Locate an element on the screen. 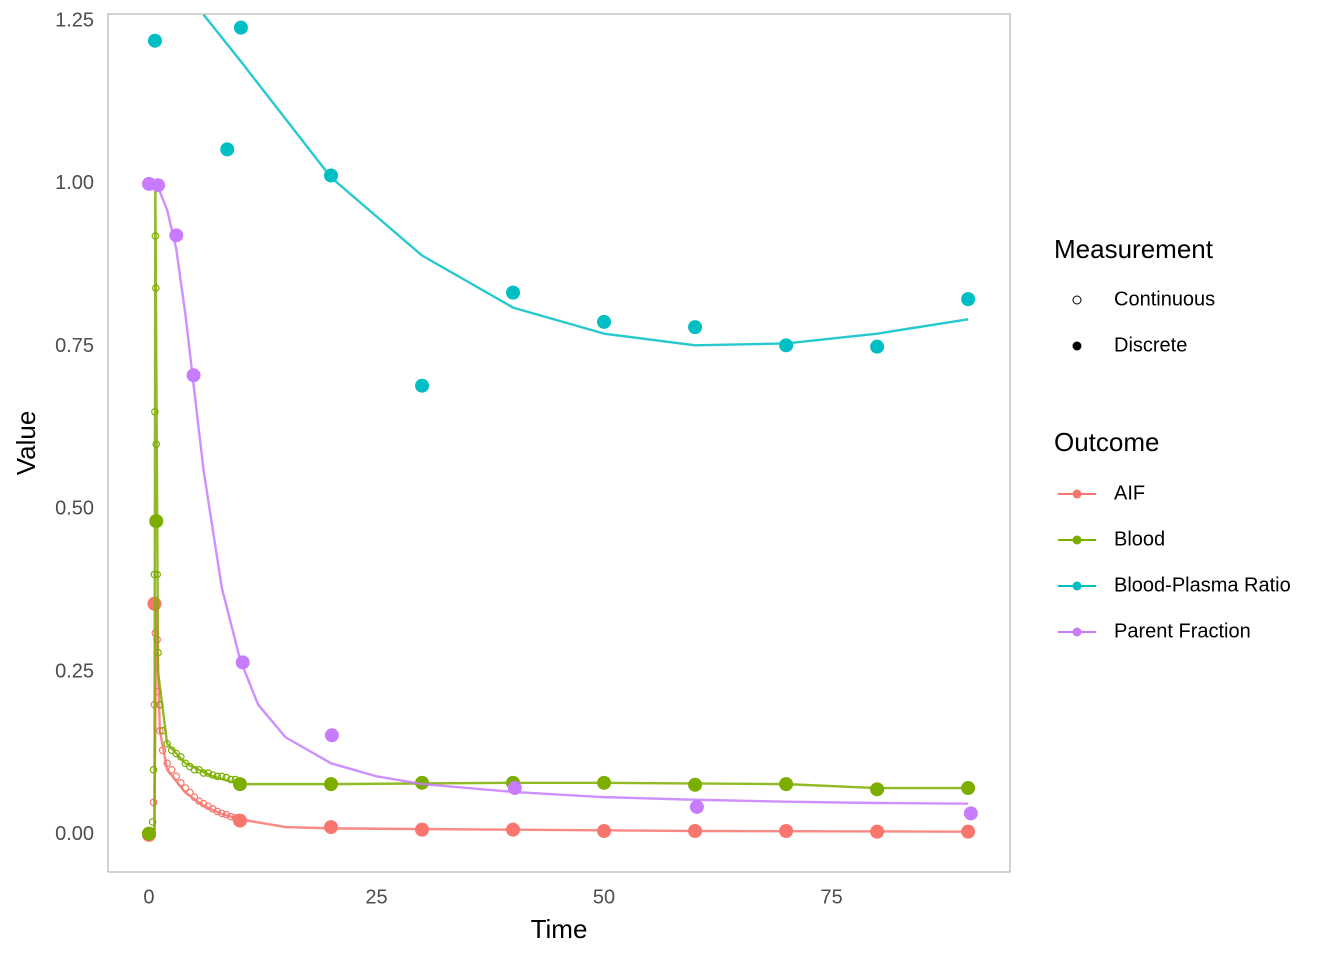  legend-title: Measurement is located at coordinates (1134, 249).